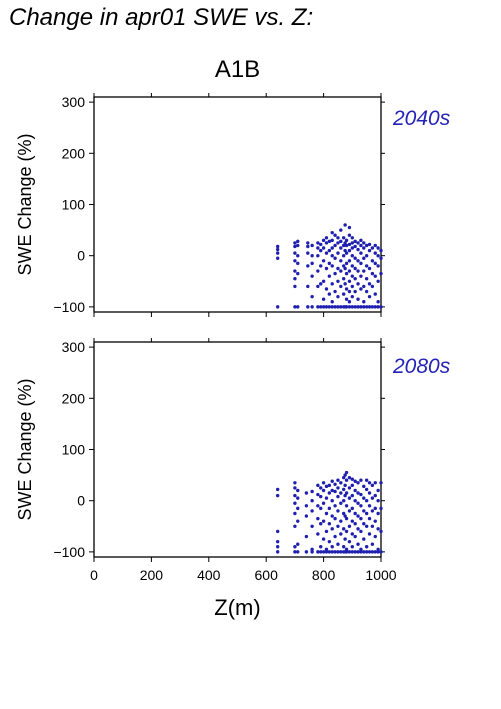  I want to click on y-axis-label: SWE Change (%), so click(25, 204).